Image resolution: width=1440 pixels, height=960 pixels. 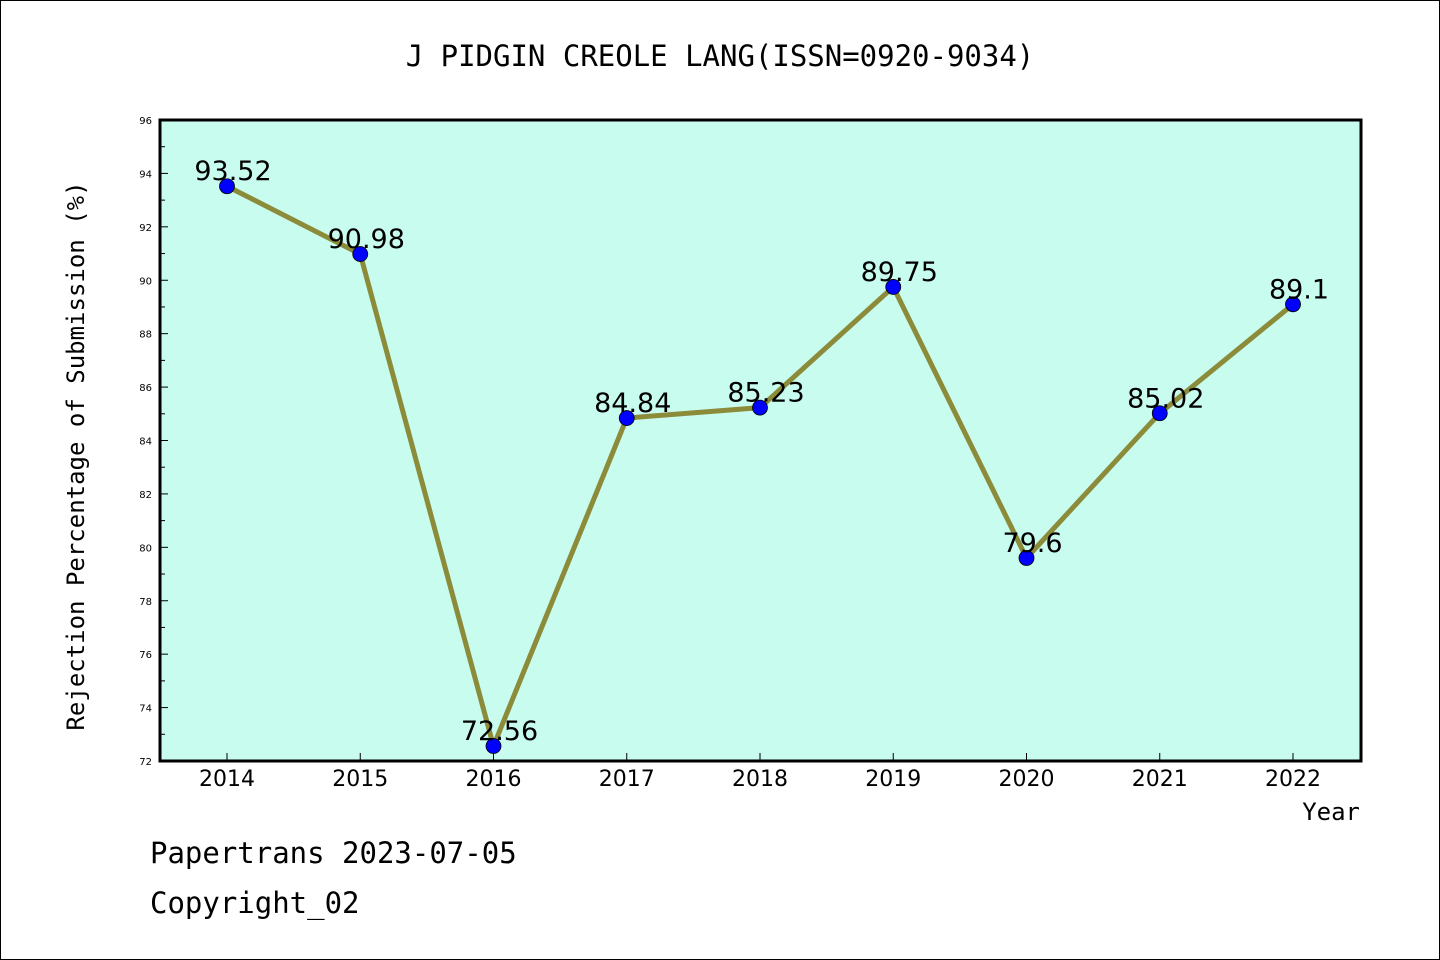 I want to click on data-label: 90.98, so click(x=366, y=239).